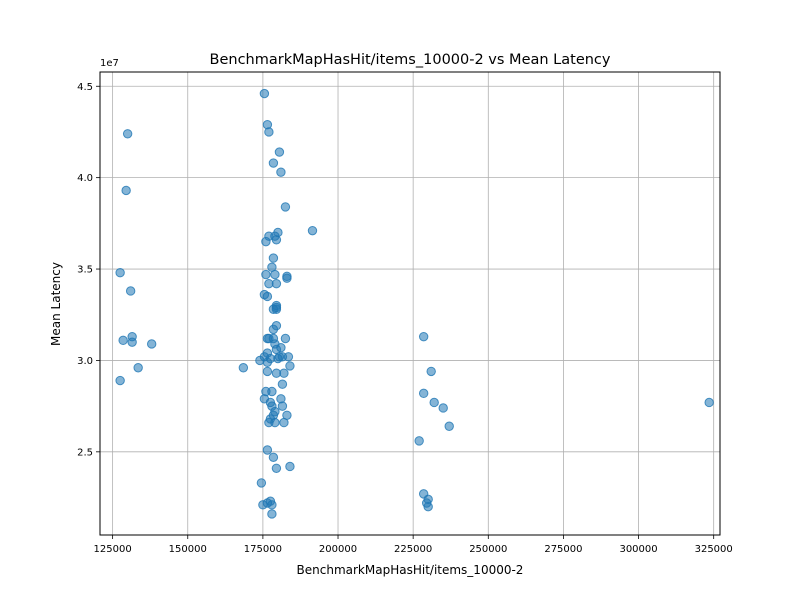 The height and width of the screenshot is (600, 800). I want to click on x-tick-label: 175000, so click(263, 549).